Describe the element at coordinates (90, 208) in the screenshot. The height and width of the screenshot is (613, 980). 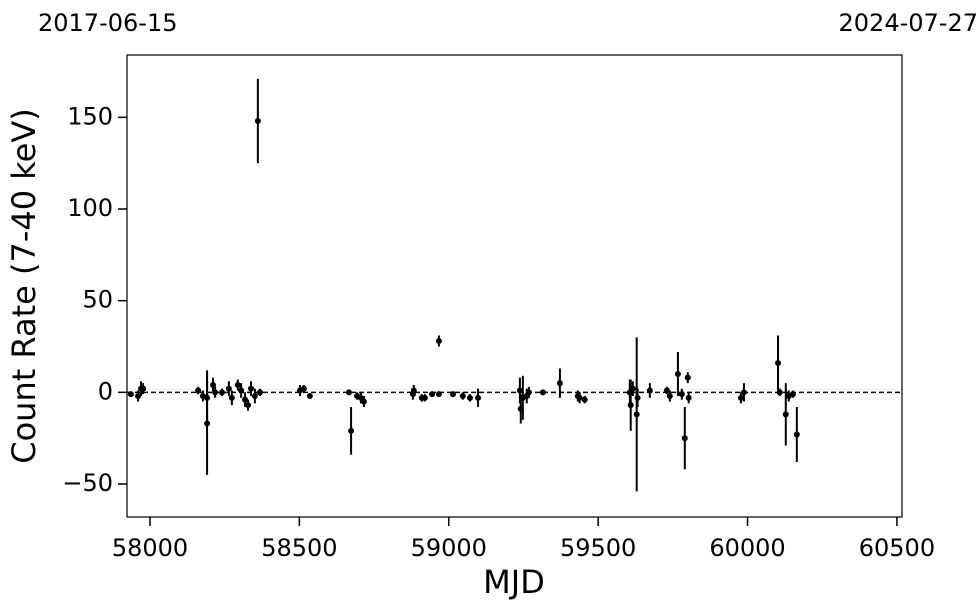
I see `y-tick-label: 100` at that location.